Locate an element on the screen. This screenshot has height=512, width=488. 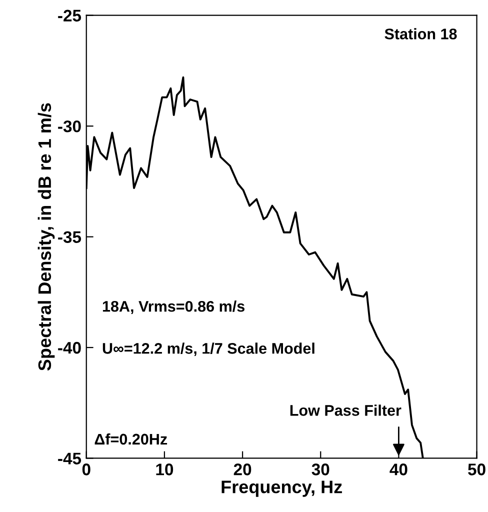
y-tick-label: -45 is located at coordinates (70, 458).